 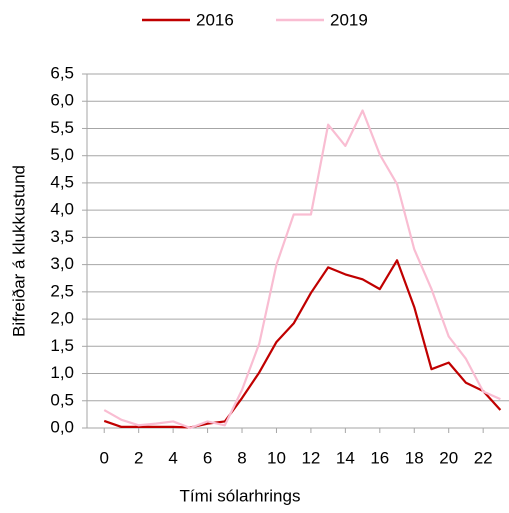 I want to click on y-tick-label: 6,5, so click(x=62, y=72).